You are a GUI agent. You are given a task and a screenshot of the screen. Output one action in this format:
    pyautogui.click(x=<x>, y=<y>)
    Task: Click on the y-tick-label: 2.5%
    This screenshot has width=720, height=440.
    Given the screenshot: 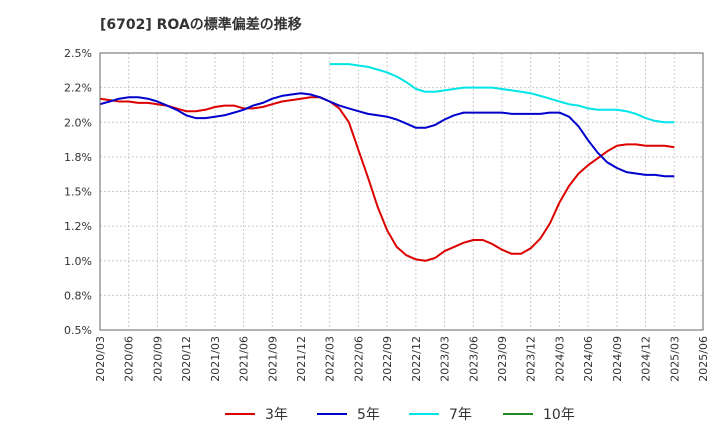 What is the action you would take?
    pyautogui.click(x=78, y=53)
    